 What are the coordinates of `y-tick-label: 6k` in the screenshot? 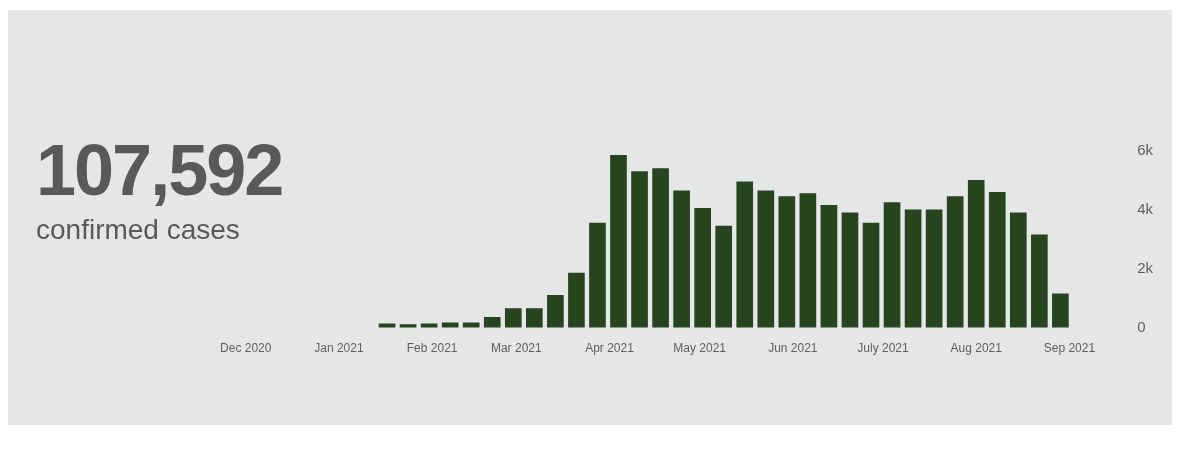 It's located at (1145, 150).